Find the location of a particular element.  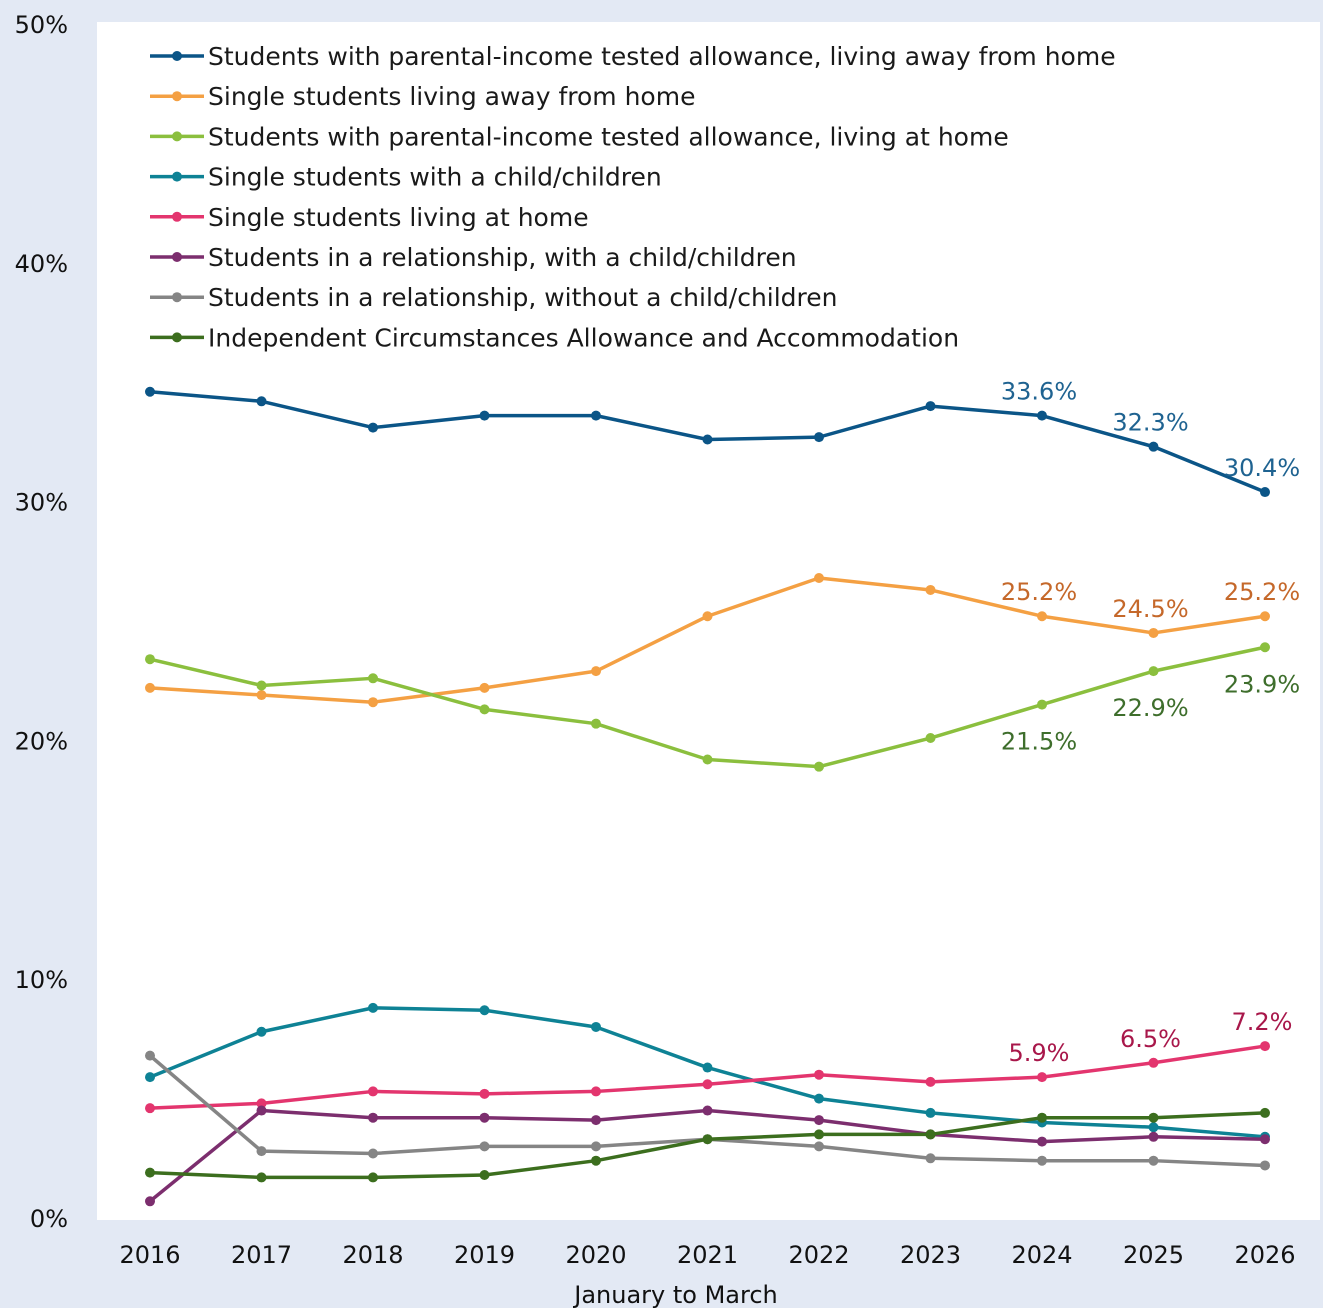

data-label: 7.2% is located at coordinates (1262, 1022).